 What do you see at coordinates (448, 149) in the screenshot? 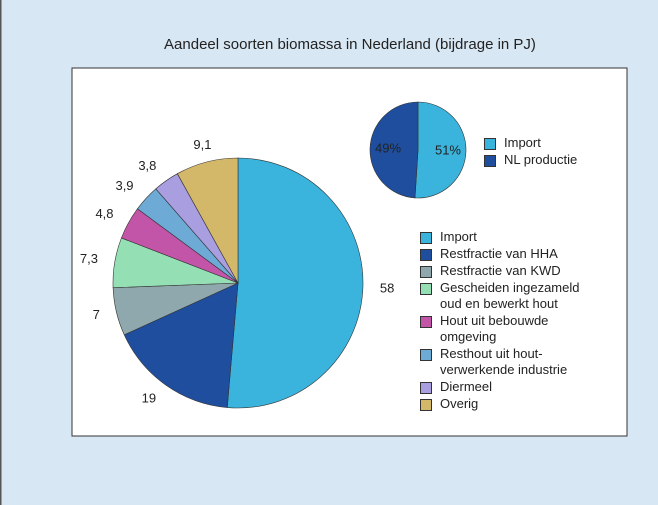
I see `data-label: 51%` at bounding box center [448, 149].